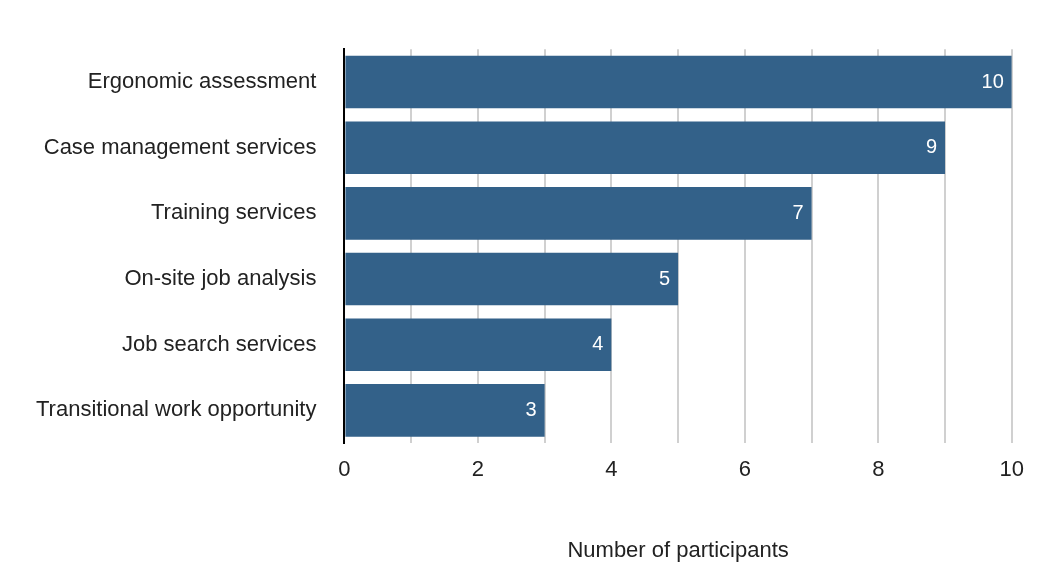 This screenshot has width=1046, height=580. What do you see at coordinates (992, 80) in the screenshot?
I see `data-label: 10` at bounding box center [992, 80].